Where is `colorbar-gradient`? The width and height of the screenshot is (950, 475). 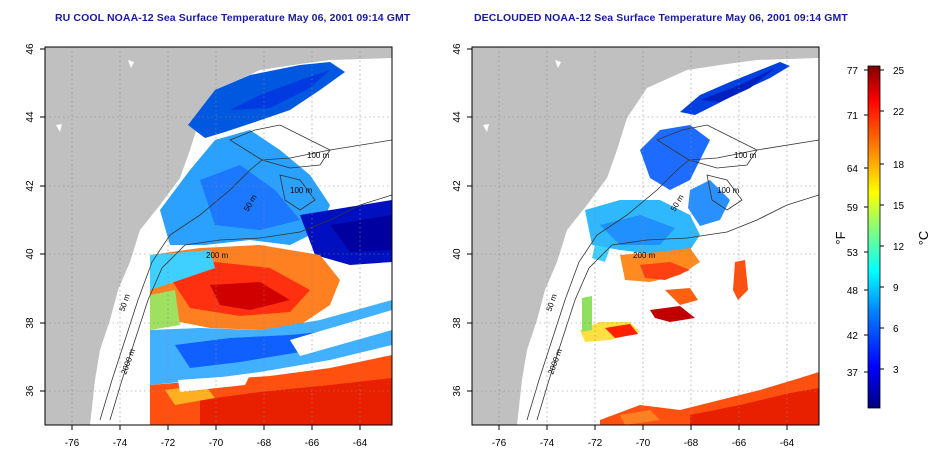
colorbar-gradient is located at coordinates (874, 237).